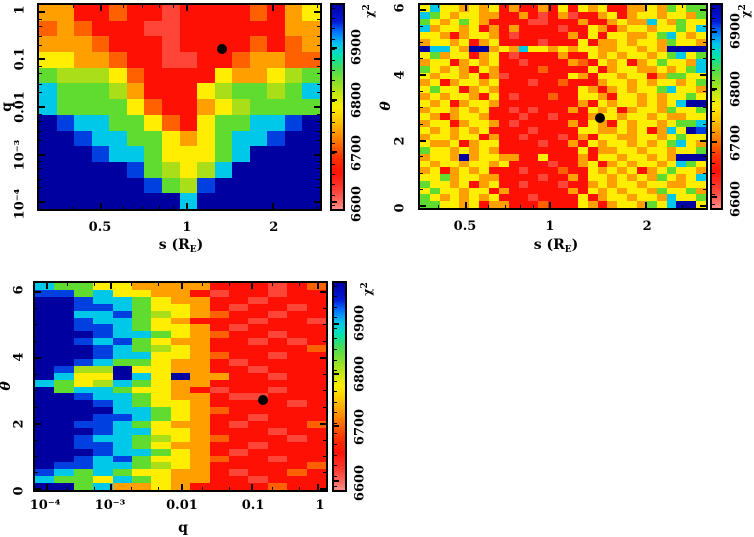  I want to click on colorbar-minor-tick, so click(333, 81).